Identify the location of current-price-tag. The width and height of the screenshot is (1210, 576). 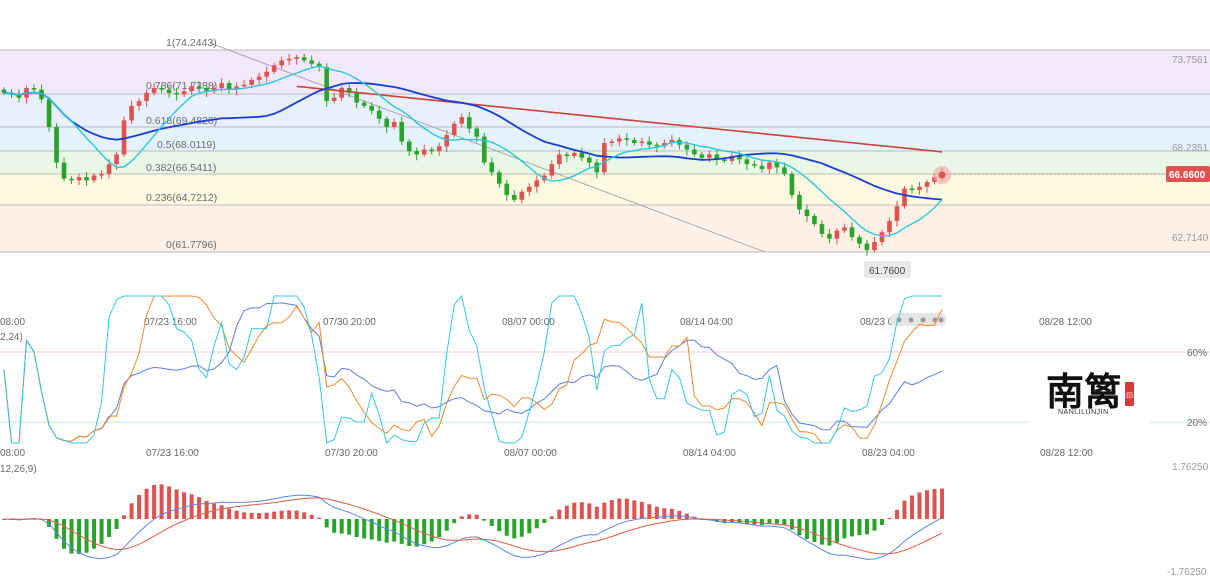
(1188, 174).